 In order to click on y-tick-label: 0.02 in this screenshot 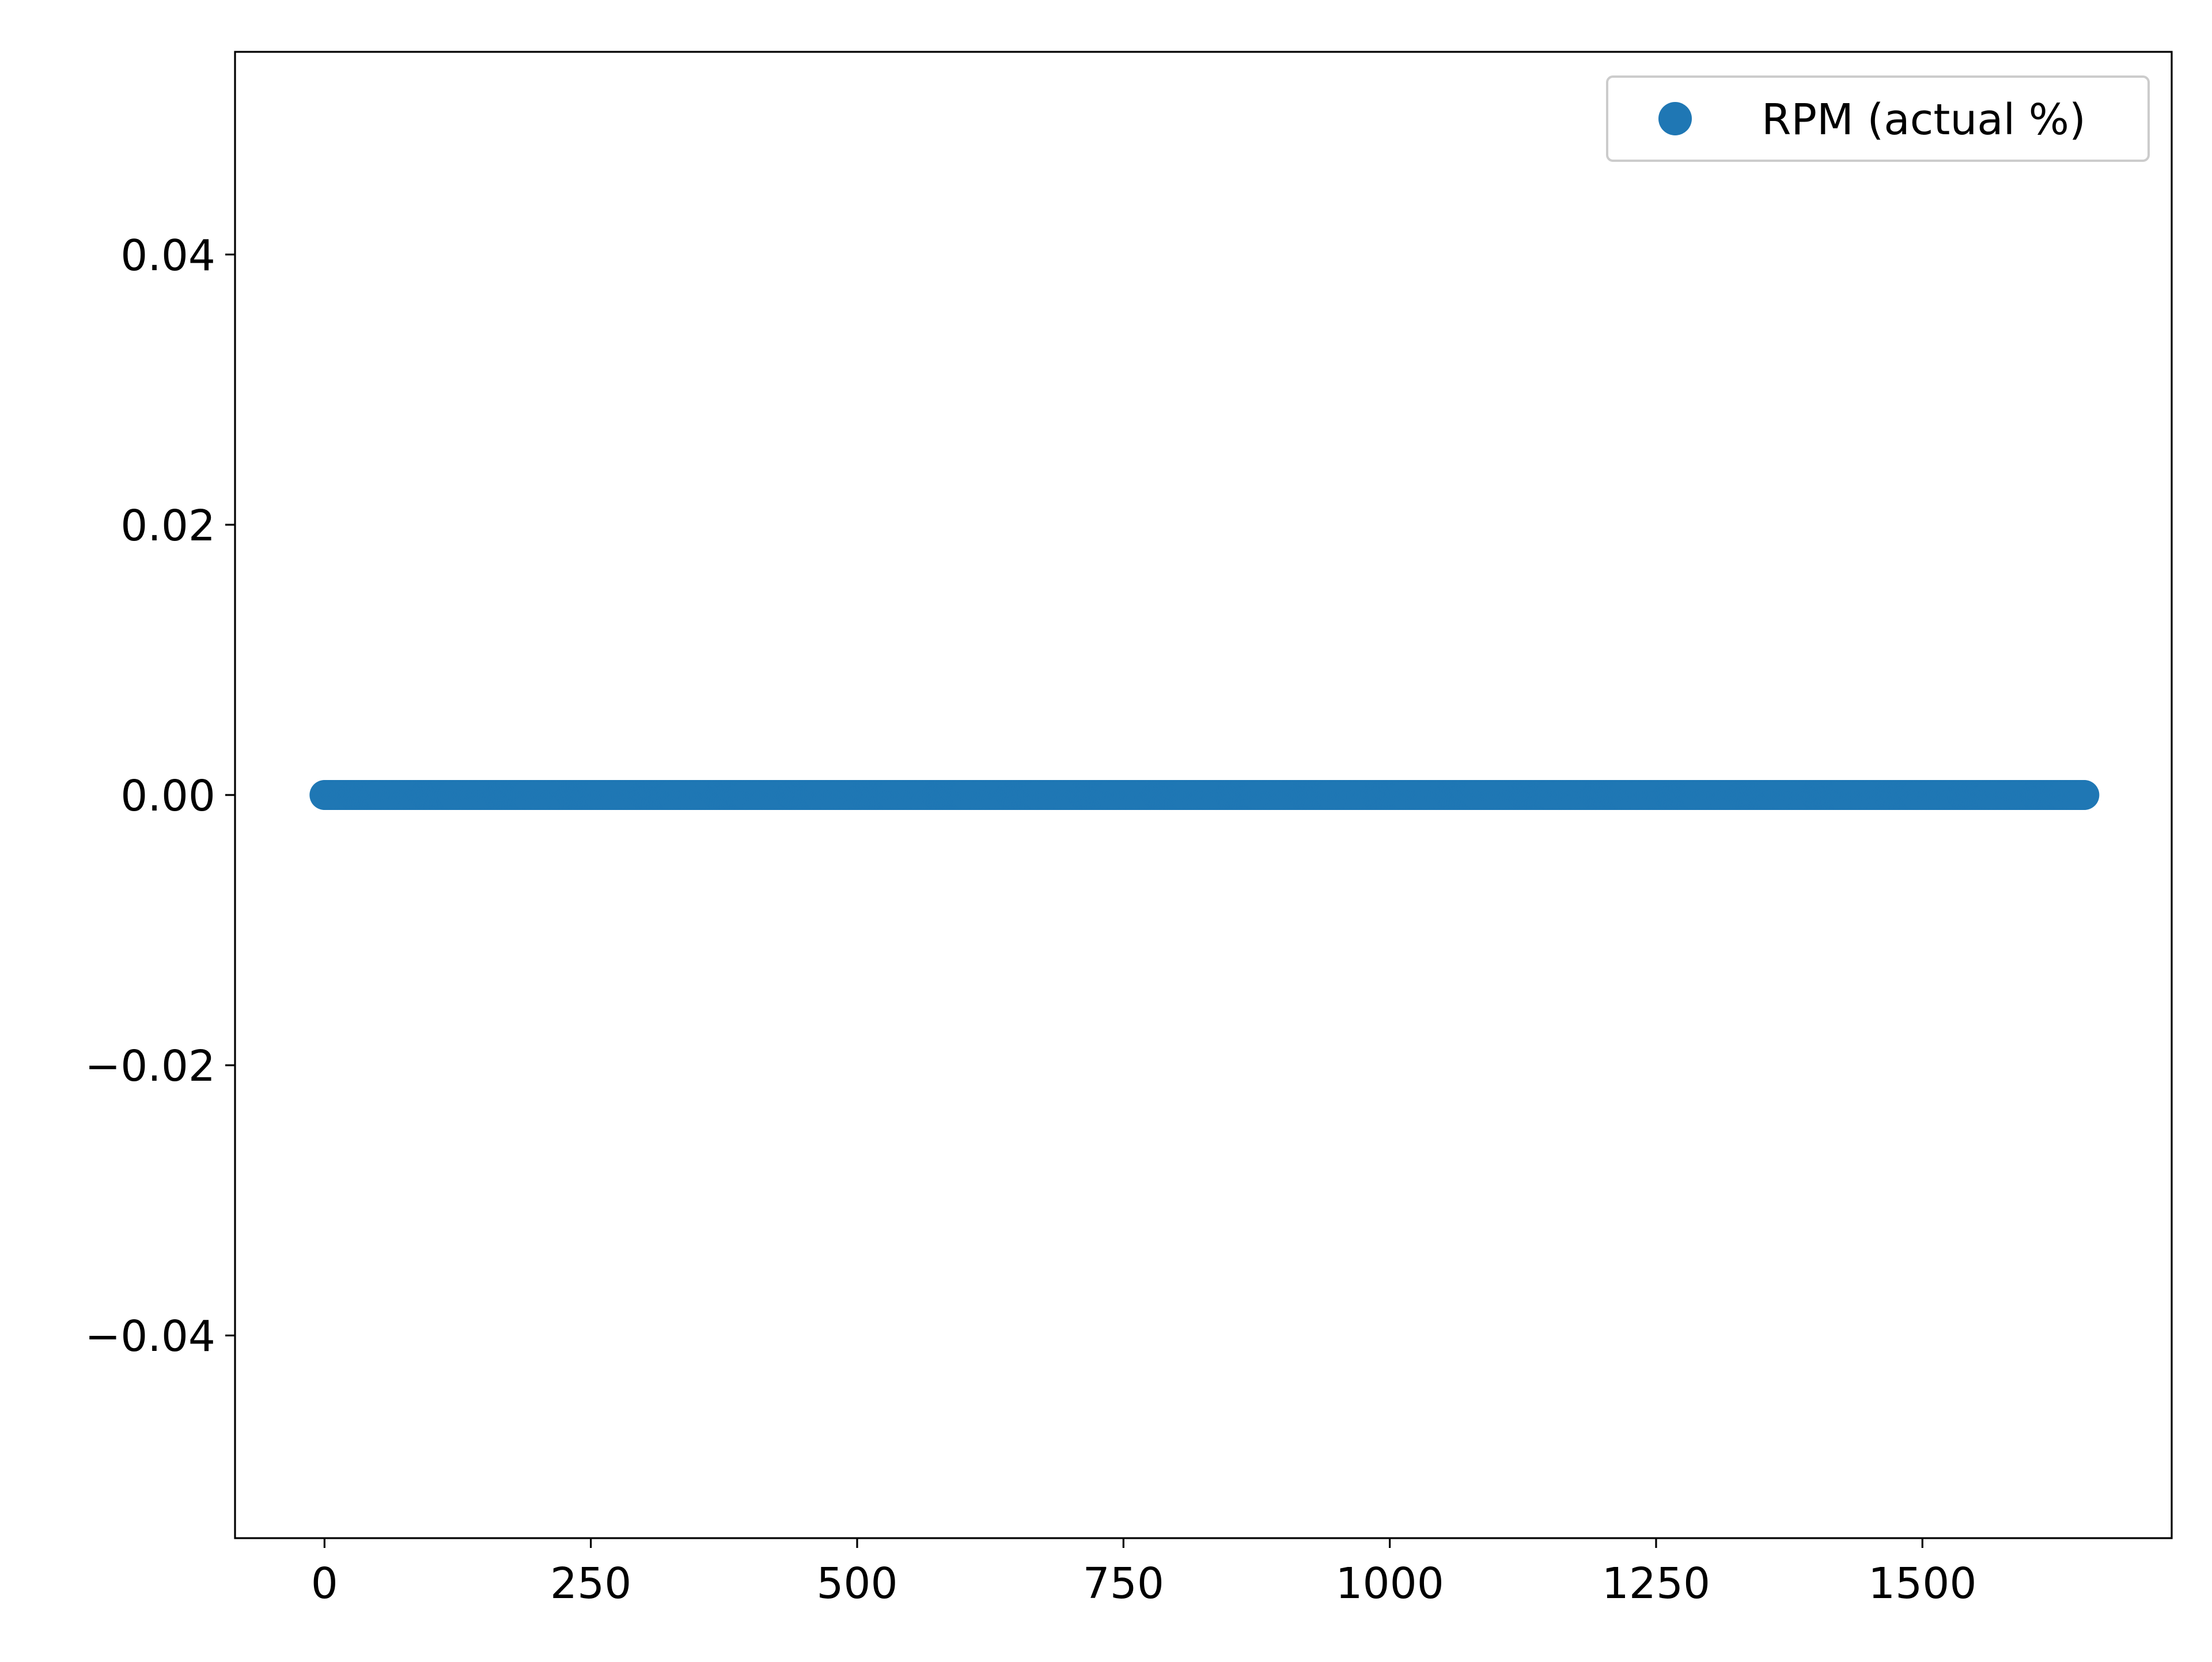, I will do `click(167, 526)`.